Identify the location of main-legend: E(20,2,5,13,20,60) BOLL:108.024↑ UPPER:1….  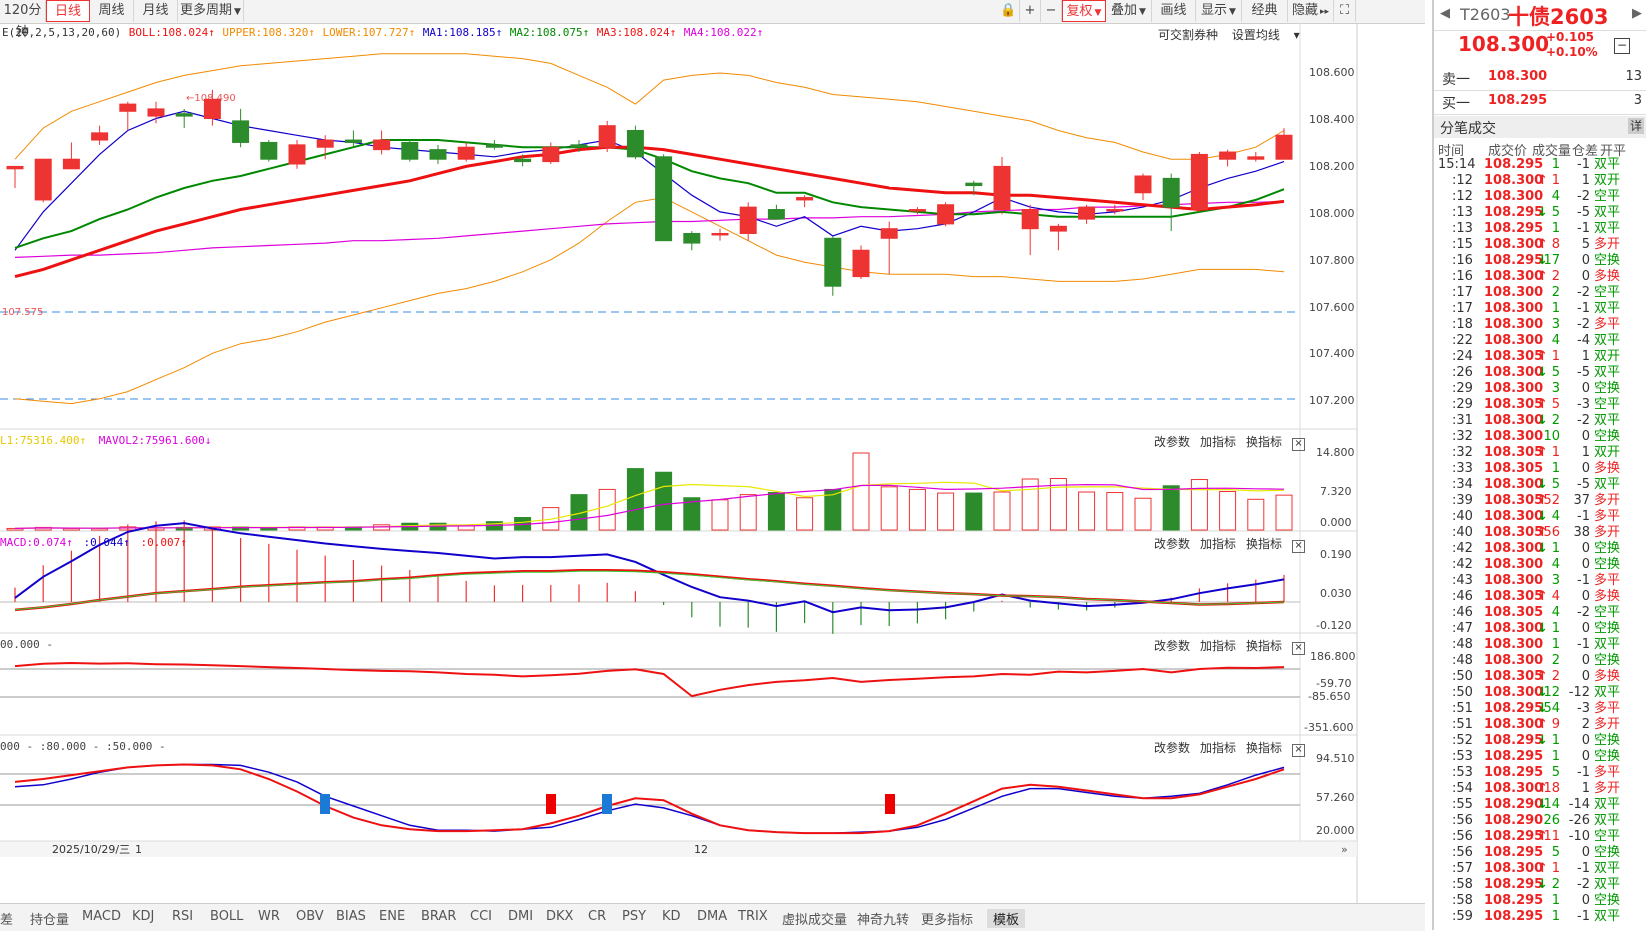
(382, 32).